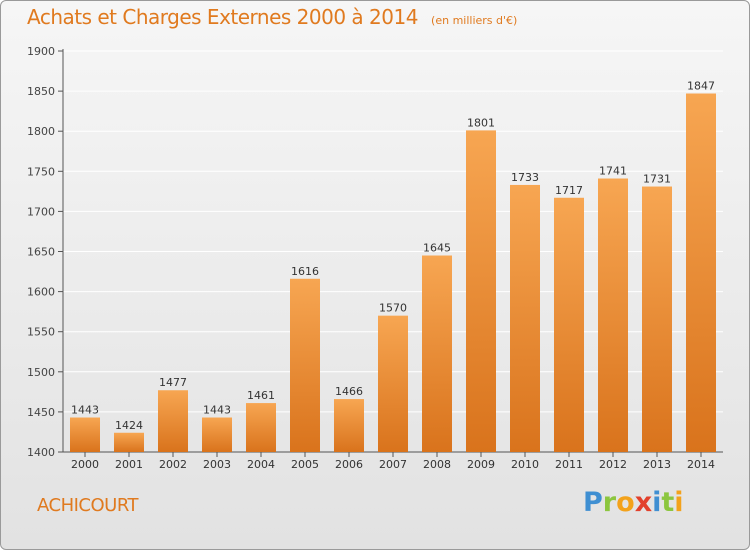 Image resolution: width=750 pixels, height=550 pixels. I want to click on y-tick-label: 1650, so click(41, 252).